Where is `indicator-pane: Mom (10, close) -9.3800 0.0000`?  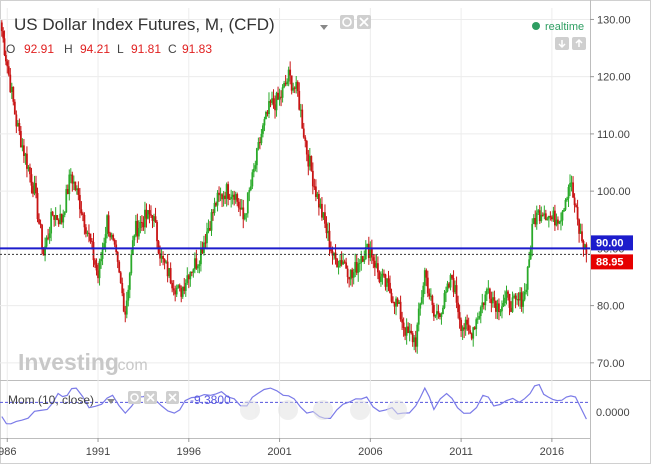 indicator-pane: Mom (10, close) -9.3800 0.0000 is located at coordinates (315, 404).